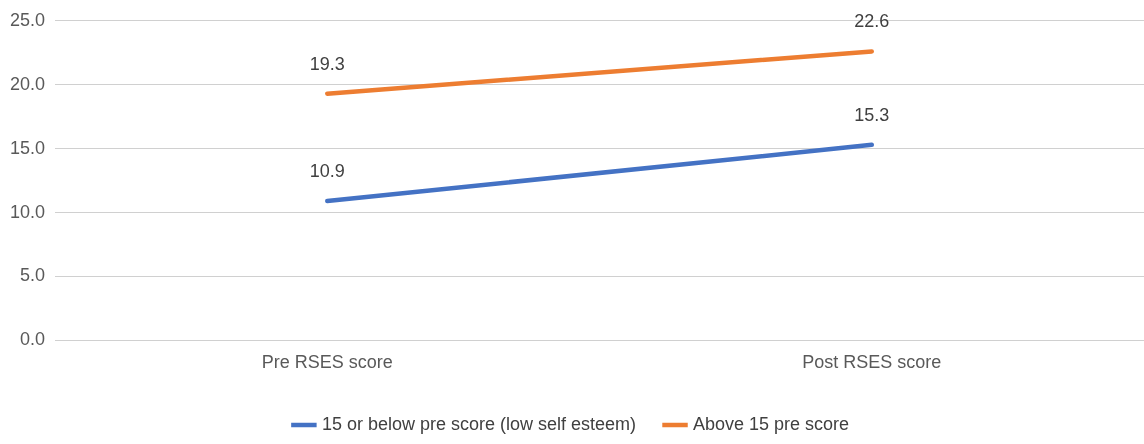  What do you see at coordinates (872, 21) in the screenshot?
I see `data-label: 22.6` at bounding box center [872, 21].